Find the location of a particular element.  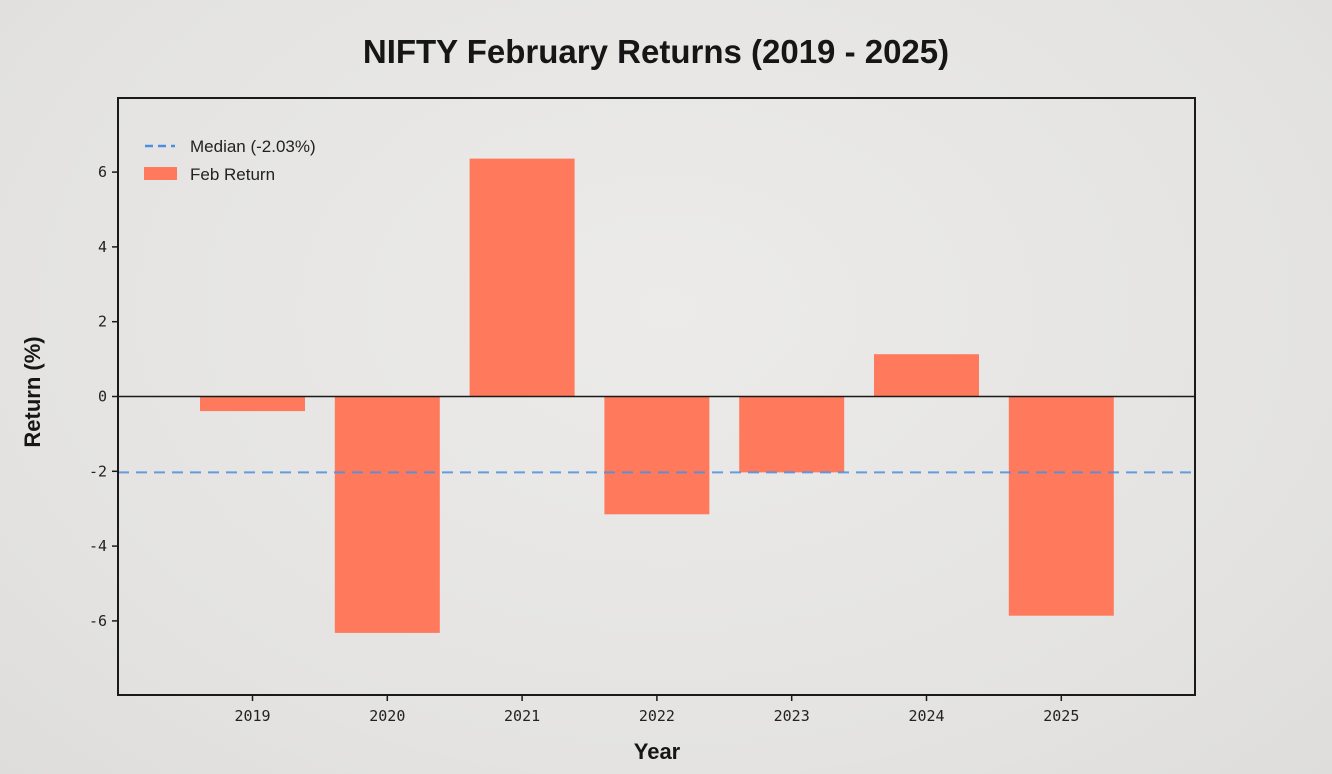

y-tick-label: 0 is located at coordinates (102, 397).